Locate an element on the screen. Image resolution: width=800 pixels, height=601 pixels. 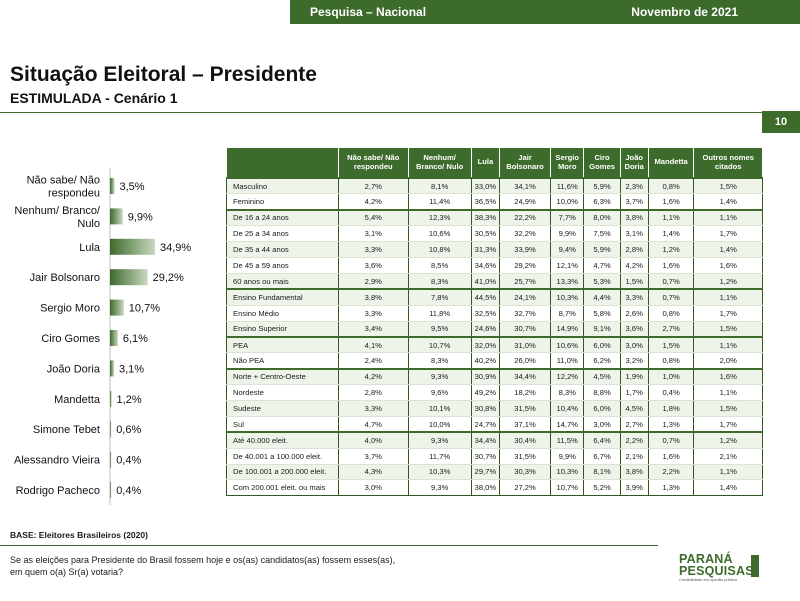
category-label-line: Alessandro Vieira is located at coordinates (57, 461).